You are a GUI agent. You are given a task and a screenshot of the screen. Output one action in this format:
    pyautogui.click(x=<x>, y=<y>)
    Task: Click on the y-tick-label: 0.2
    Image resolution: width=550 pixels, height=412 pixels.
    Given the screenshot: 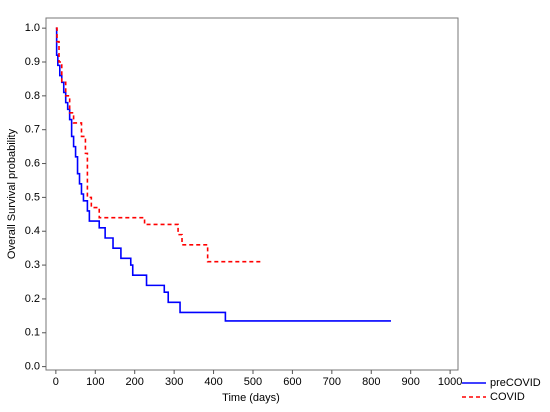 What is the action you would take?
    pyautogui.click(x=32, y=299)
    